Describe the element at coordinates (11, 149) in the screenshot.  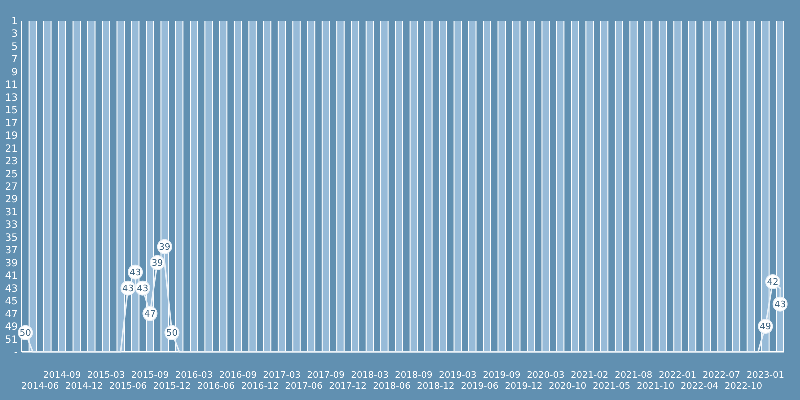
I see `y-tick-label: 21` at that location.